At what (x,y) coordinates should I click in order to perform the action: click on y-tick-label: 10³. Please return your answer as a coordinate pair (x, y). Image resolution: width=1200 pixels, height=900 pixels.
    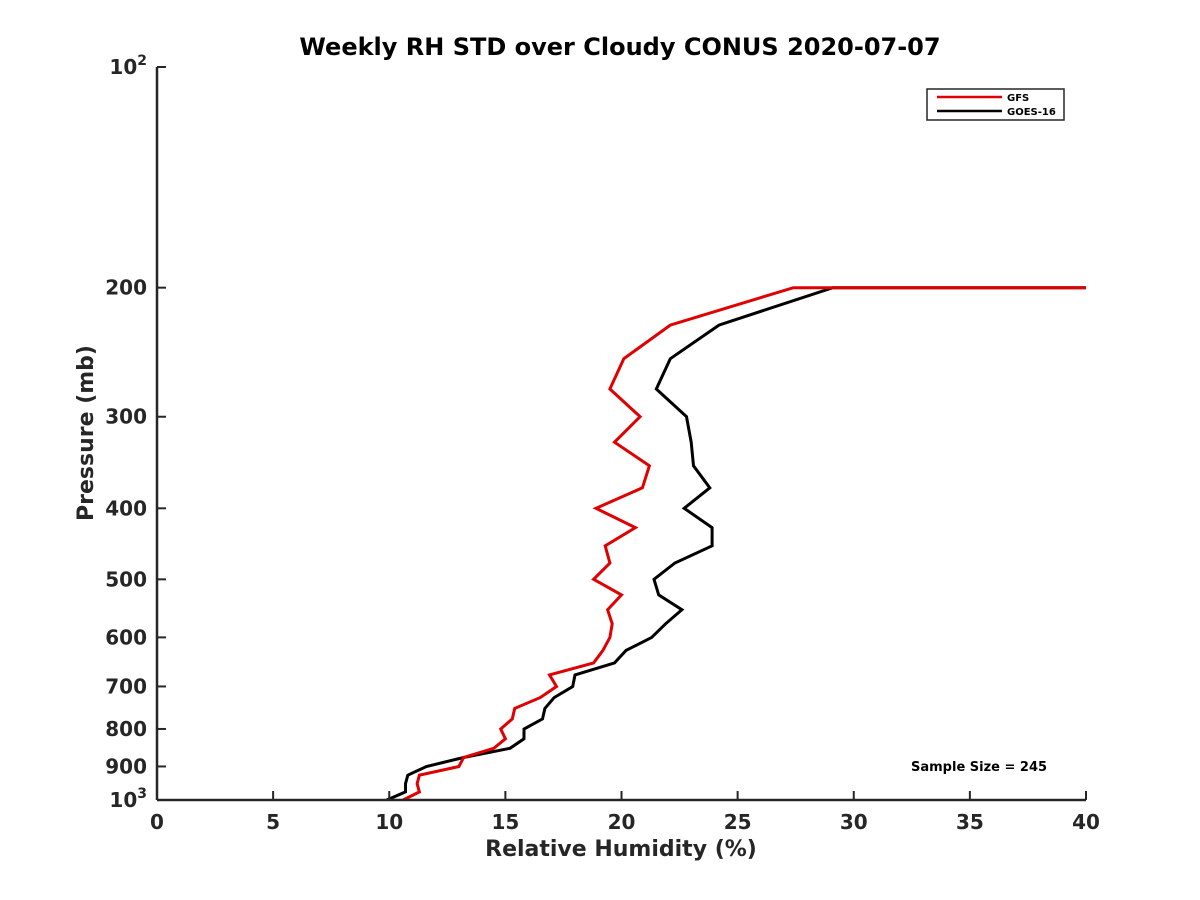
    Looking at the image, I should click on (128, 799).